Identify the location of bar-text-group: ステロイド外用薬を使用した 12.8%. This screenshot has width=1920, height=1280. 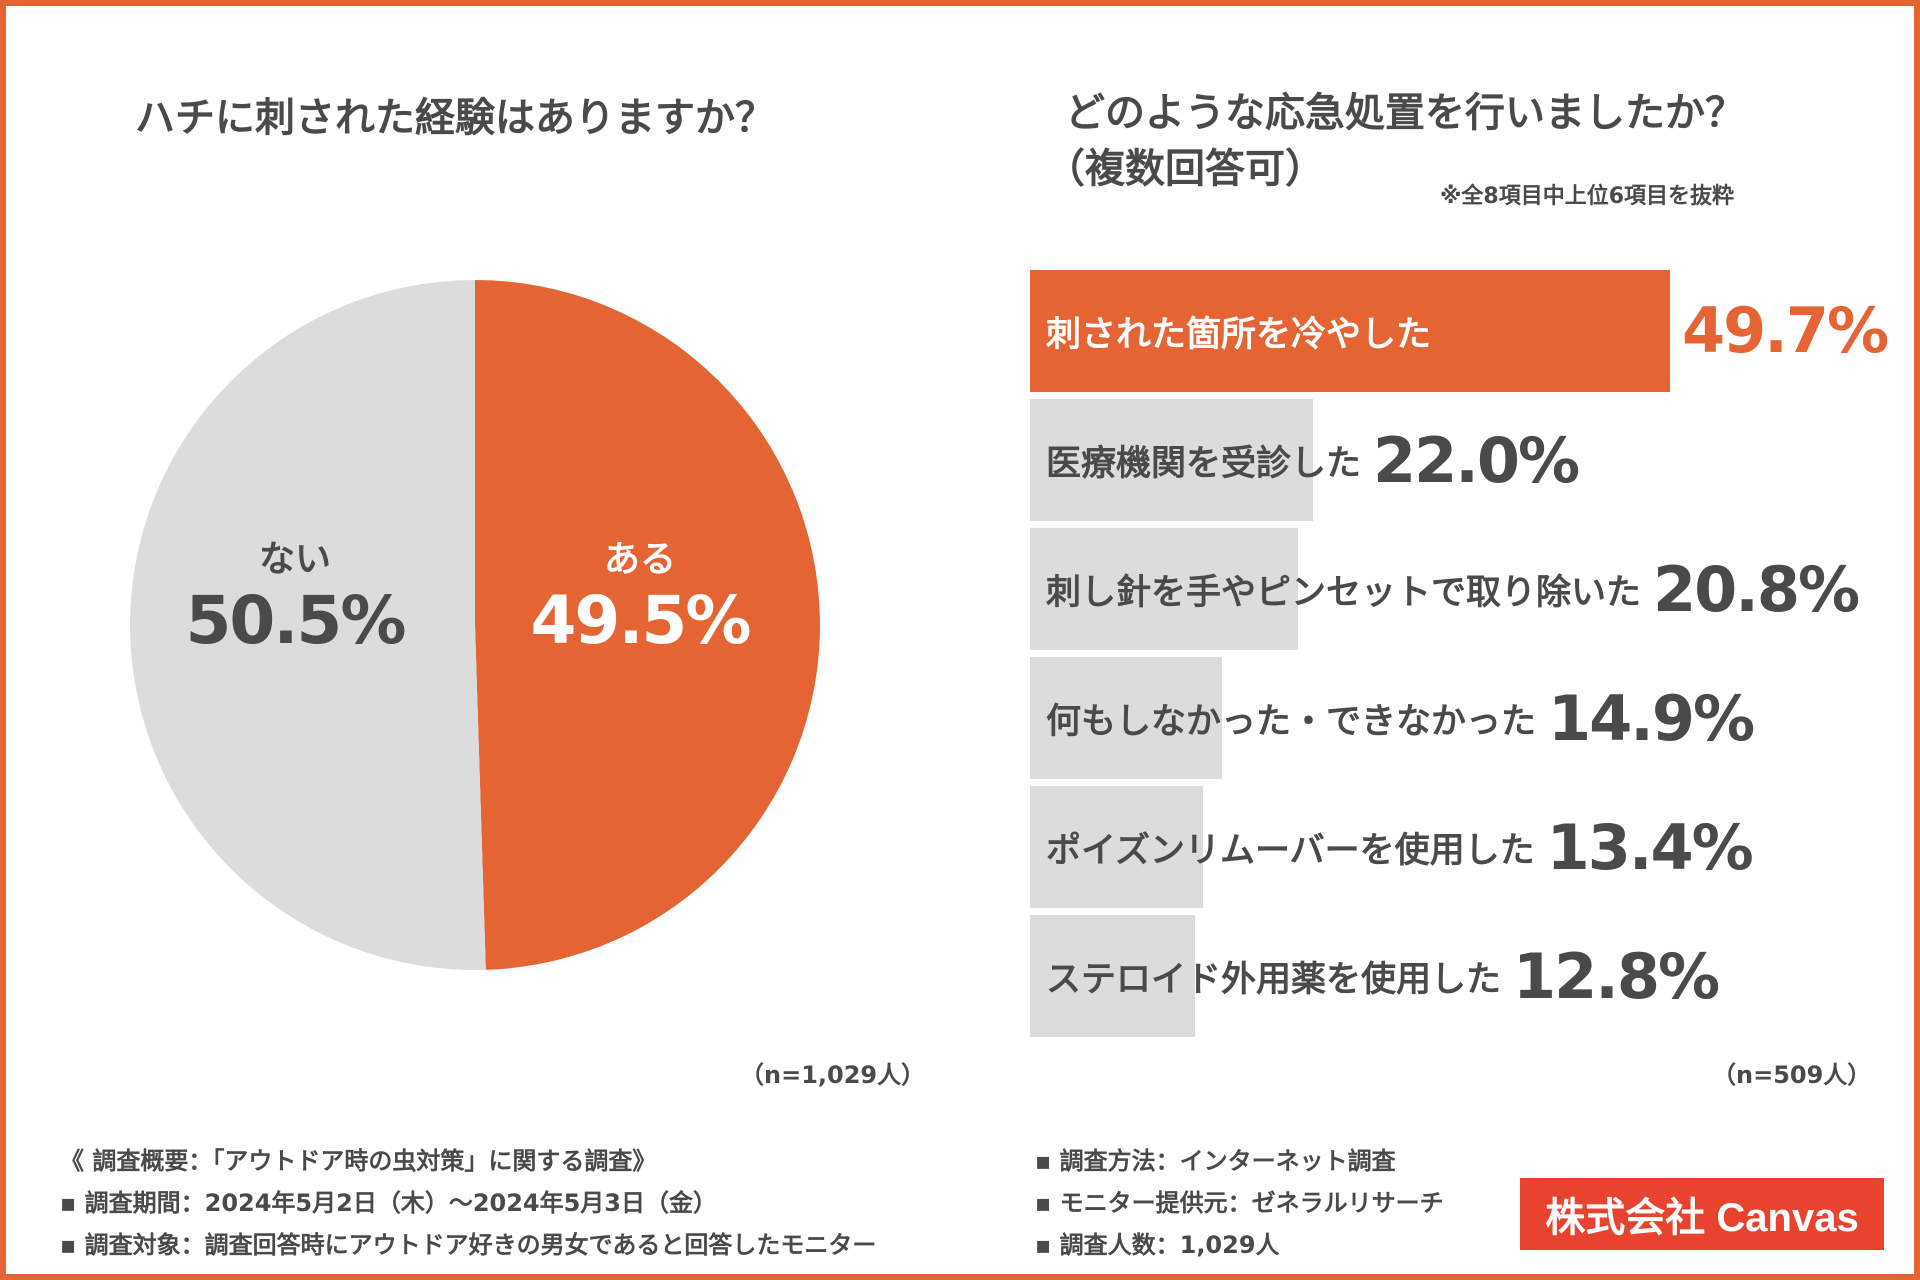
(1383, 976).